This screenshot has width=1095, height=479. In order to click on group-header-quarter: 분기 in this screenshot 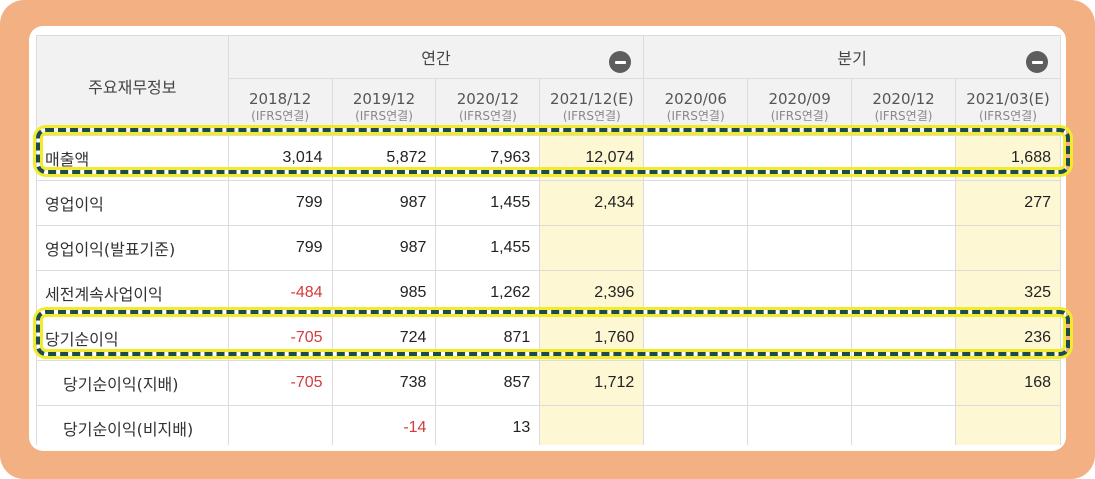, I will do `click(852, 57)`.